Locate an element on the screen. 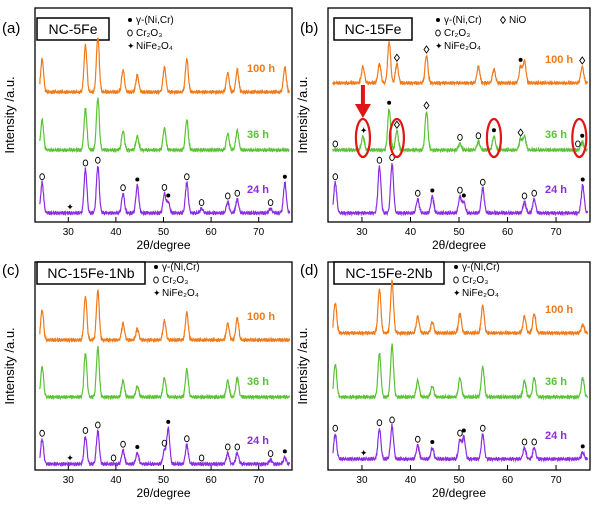  arrow-head is located at coordinates (362, 111).